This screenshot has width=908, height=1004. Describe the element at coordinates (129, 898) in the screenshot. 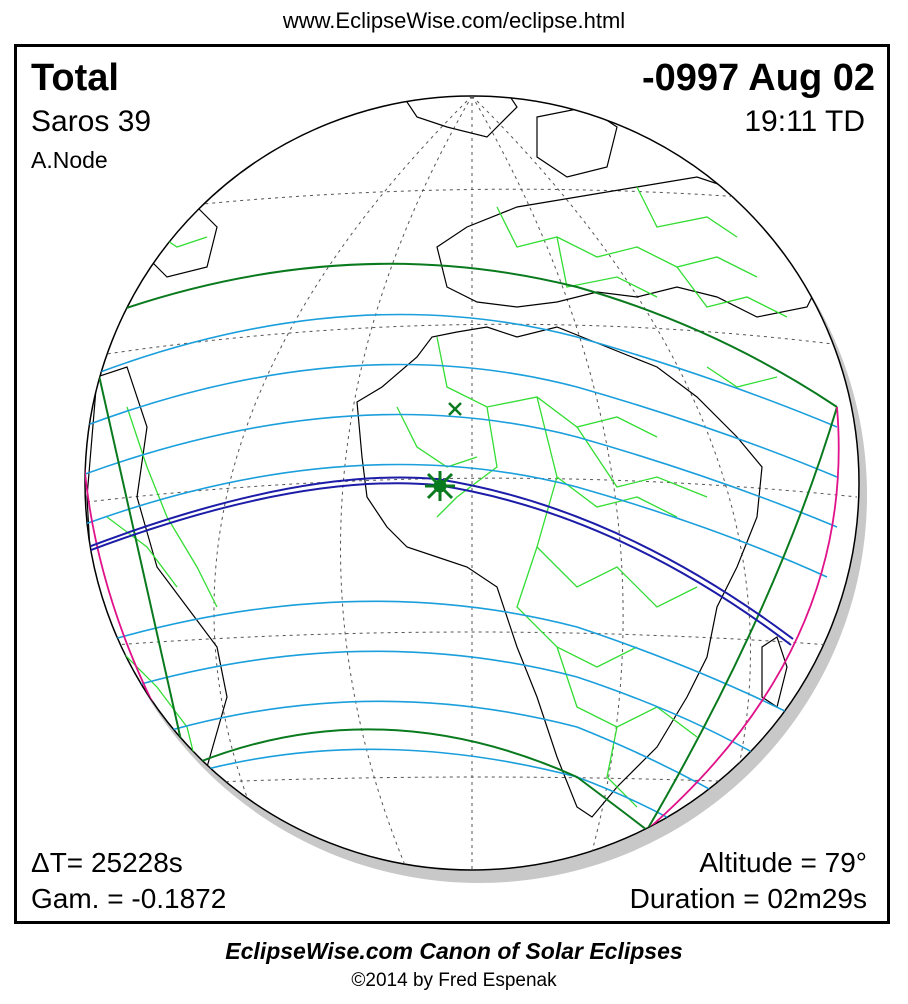

I see `gamma: Gam. = -0.1872` at that location.